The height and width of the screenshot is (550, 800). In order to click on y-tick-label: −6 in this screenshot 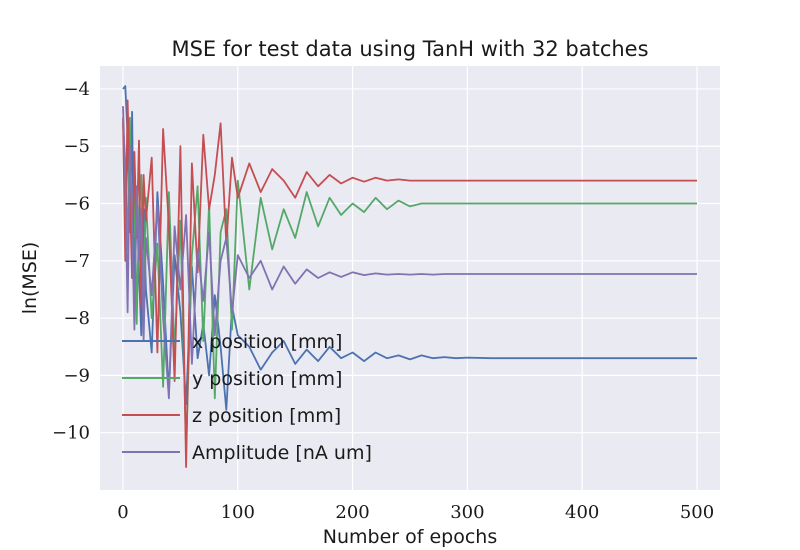, I will do `click(76, 204)`.